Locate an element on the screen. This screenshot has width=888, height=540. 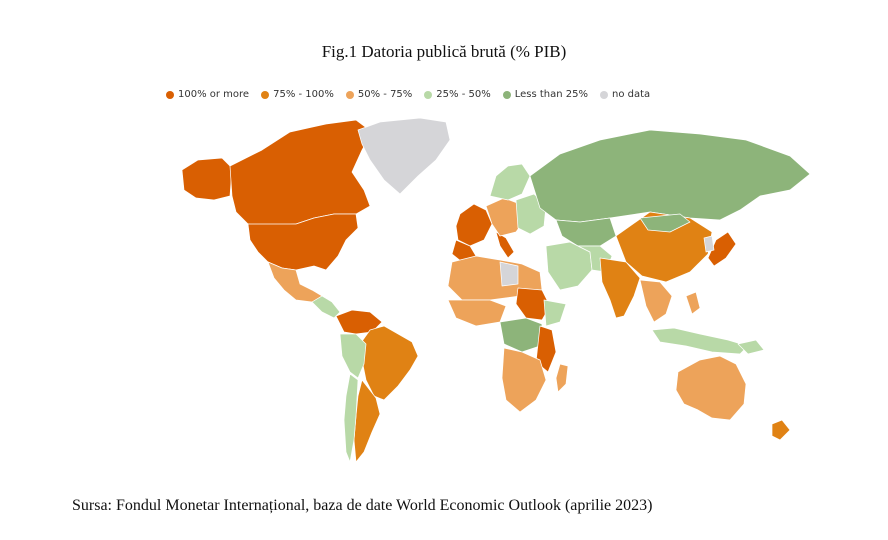
region-united-states is located at coordinates (303, 242).